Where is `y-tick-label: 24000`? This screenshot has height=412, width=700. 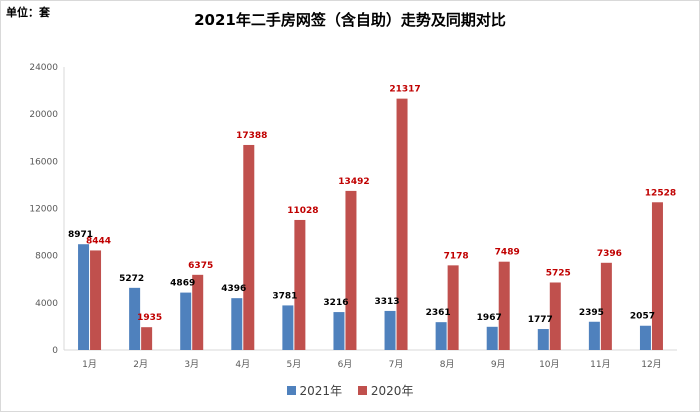 y-tick-label: 24000 is located at coordinates (43, 68).